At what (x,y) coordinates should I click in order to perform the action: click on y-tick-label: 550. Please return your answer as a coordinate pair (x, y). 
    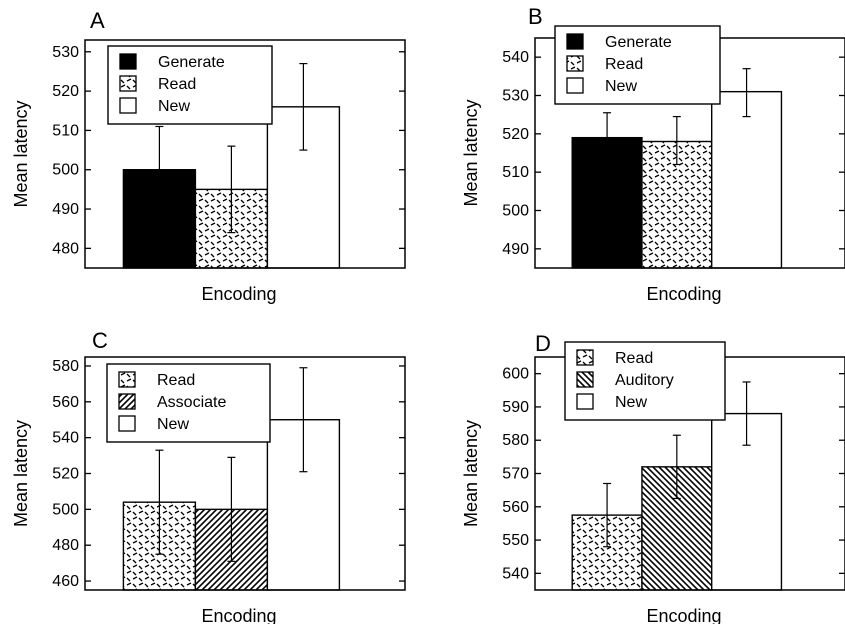
    Looking at the image, I should click on (515, 540).